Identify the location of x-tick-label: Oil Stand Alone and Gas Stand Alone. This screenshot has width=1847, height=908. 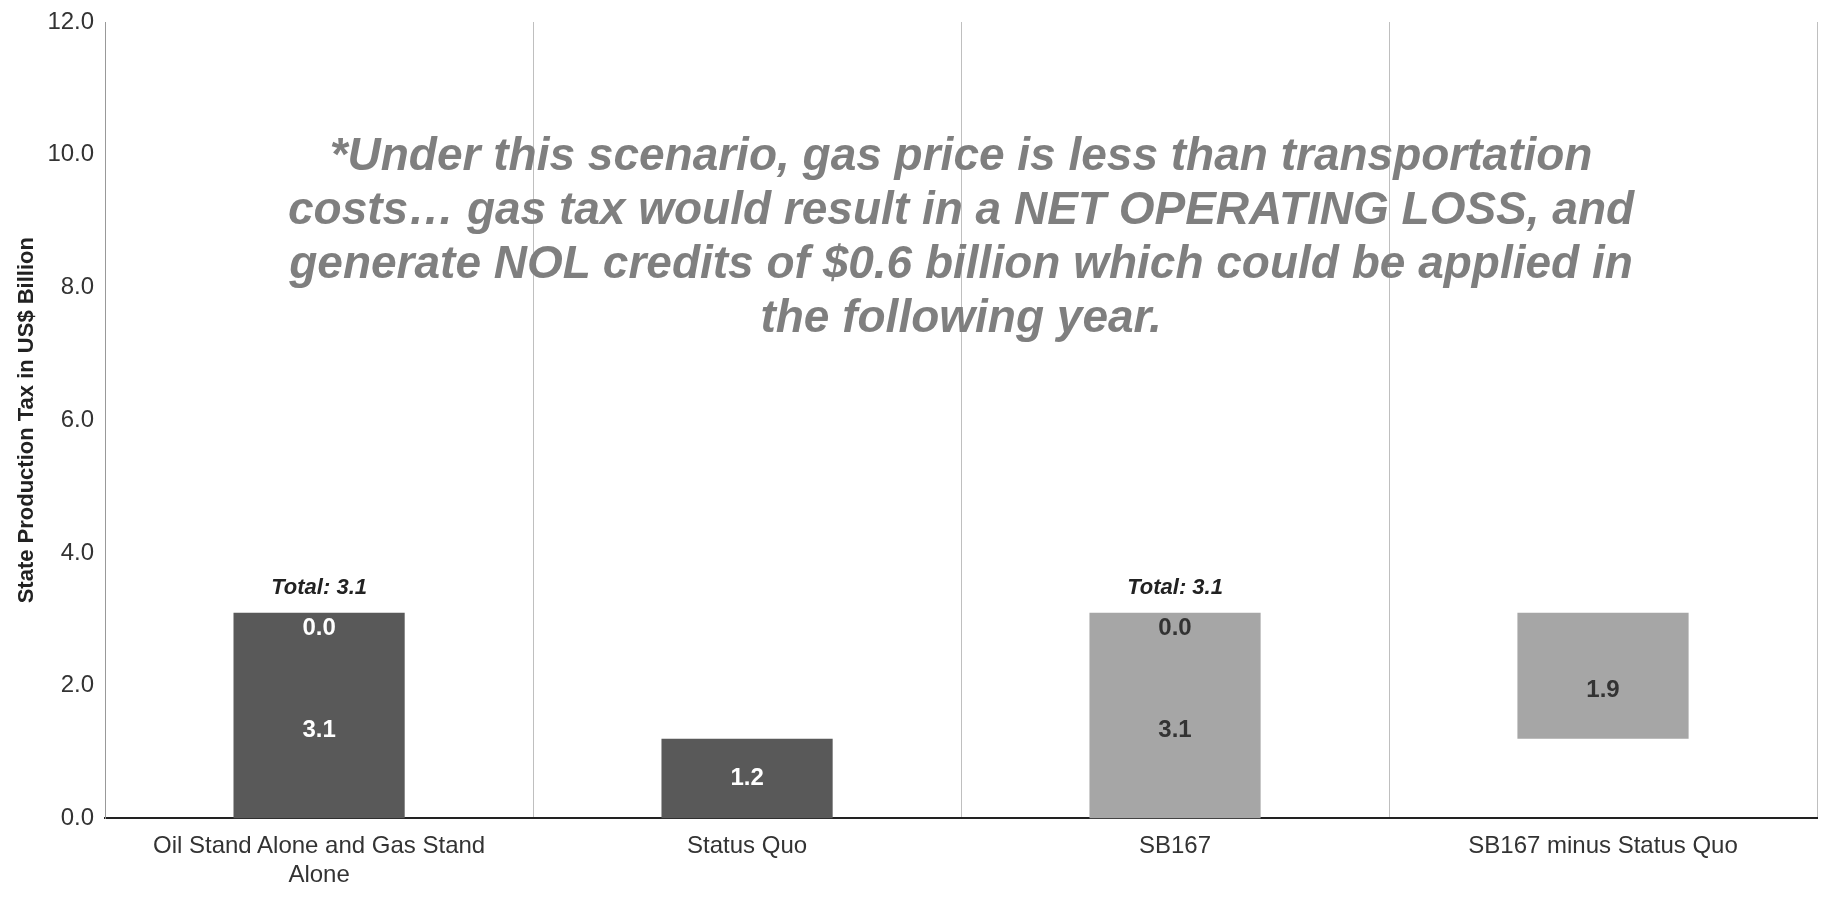
(319, 859).